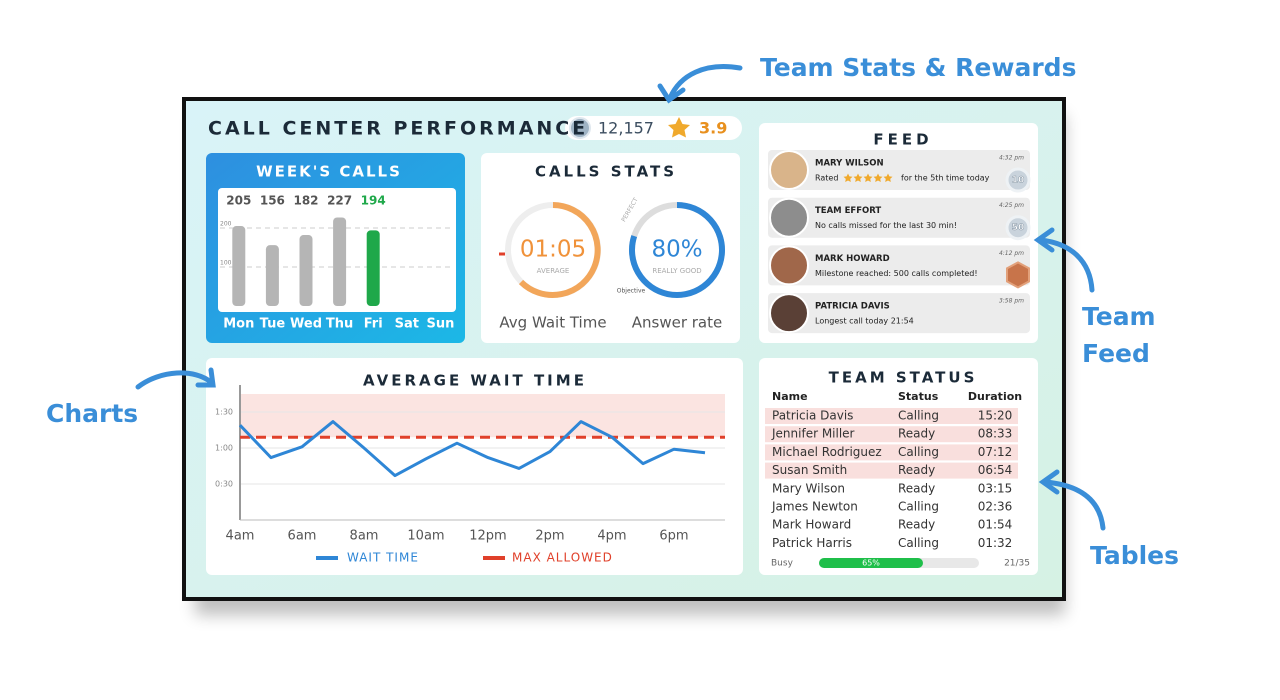 This screenshot has height=700, width=1280. What do you see at coordinates (827, 452) in the screenshot?
I see `table-cell: Michael Rodriguez` at bounding box center [827, 452].